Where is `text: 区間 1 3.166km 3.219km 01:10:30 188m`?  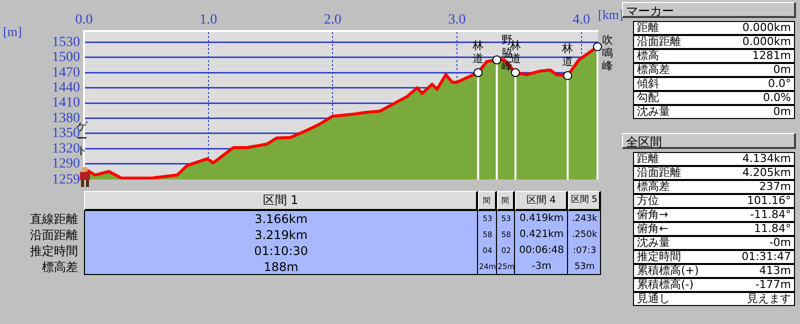
text: 区間 1 3.166km 3.219km 01:10:30 188m is located at coordinates (281, 233).